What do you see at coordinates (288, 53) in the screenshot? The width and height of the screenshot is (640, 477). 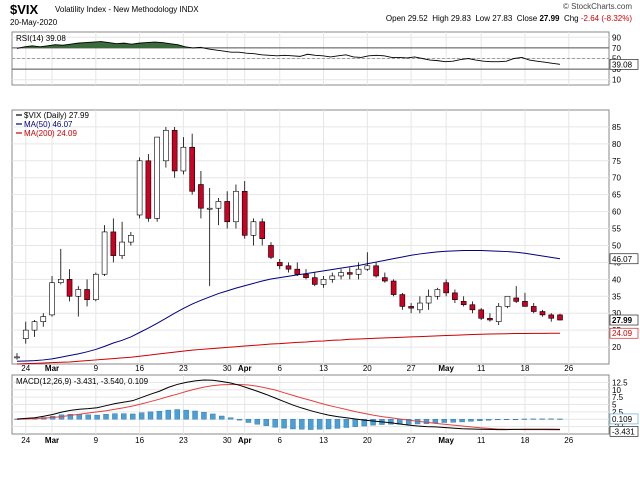 I see `rsi-line` at bounding box center [288, 53].